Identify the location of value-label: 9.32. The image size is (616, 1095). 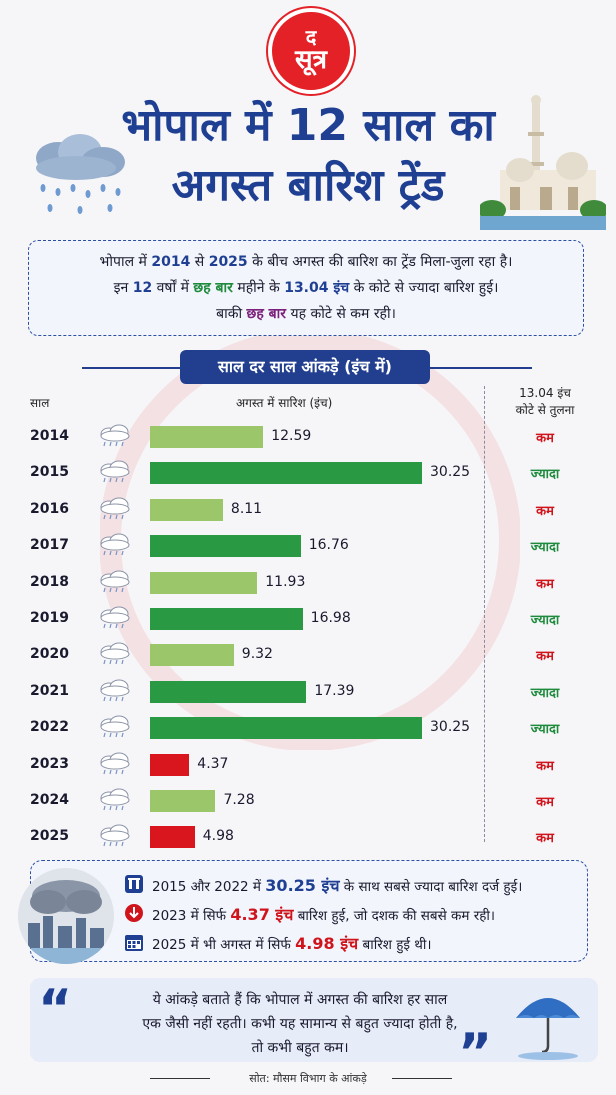
(257, 654).